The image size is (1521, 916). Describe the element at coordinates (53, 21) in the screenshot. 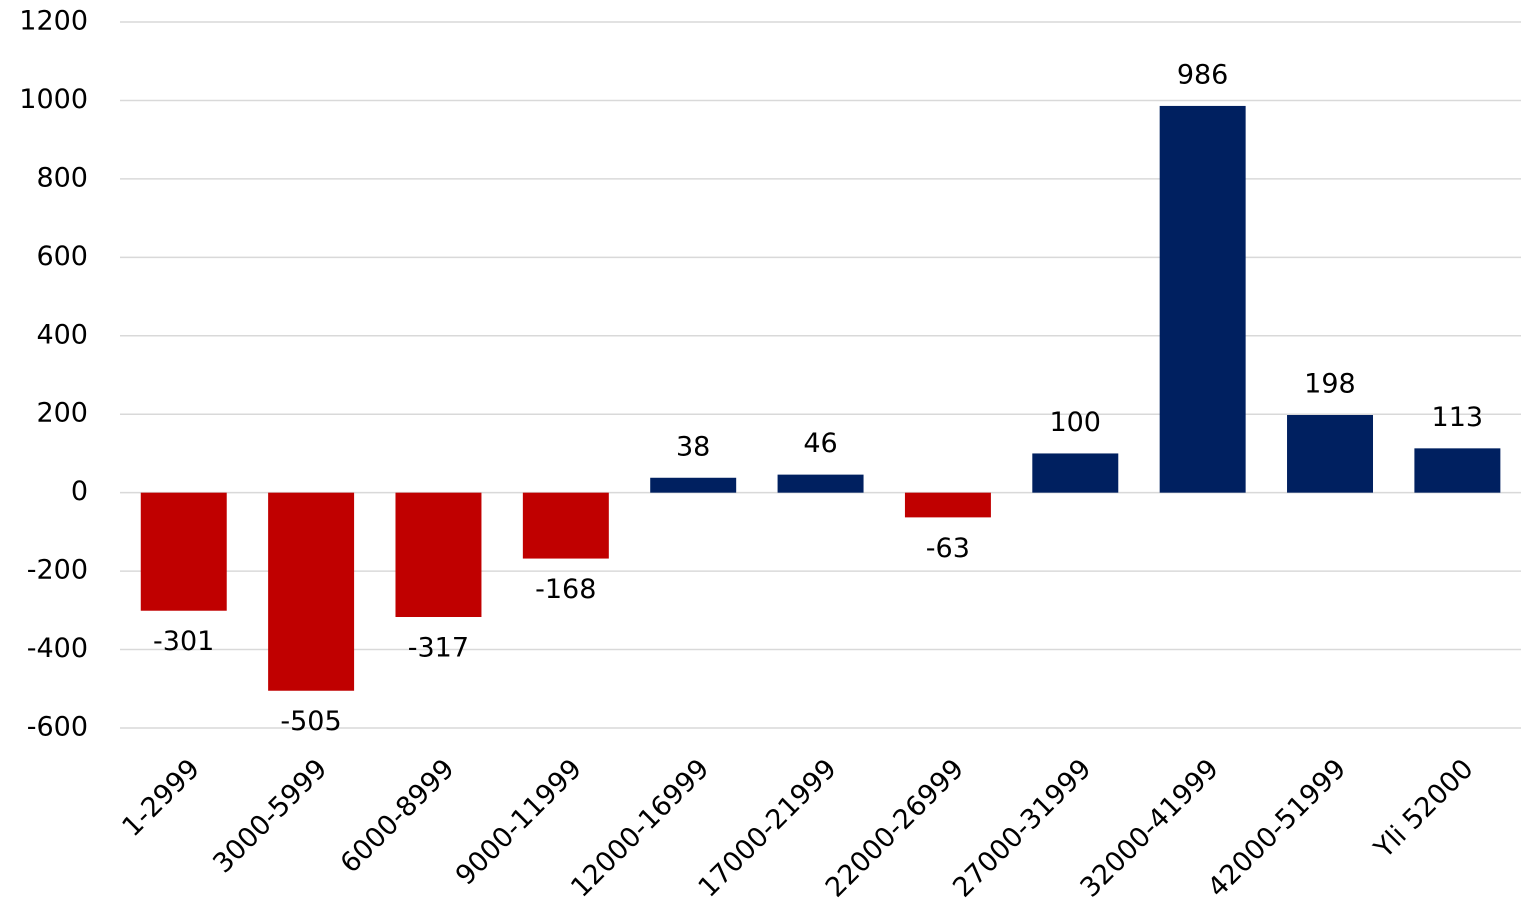

I see `y-tick-label: 1200` at that location.